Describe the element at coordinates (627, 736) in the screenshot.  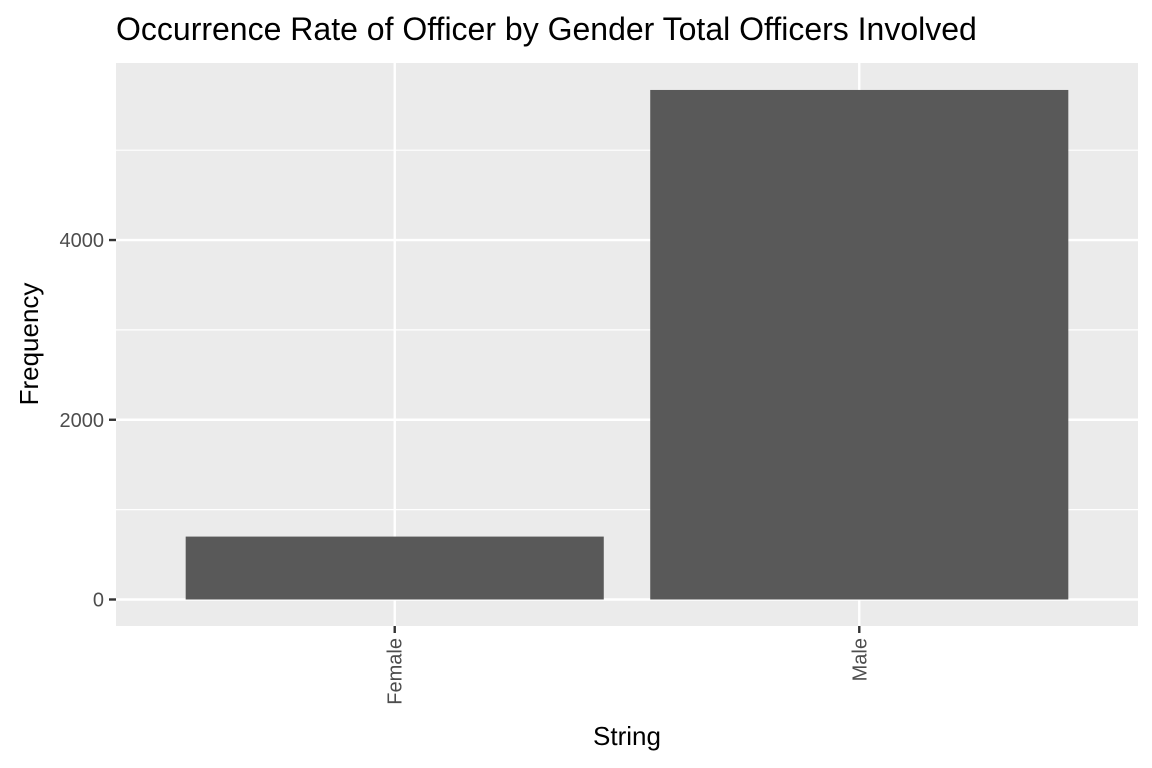
I see `x-axis-title: String` at that location.